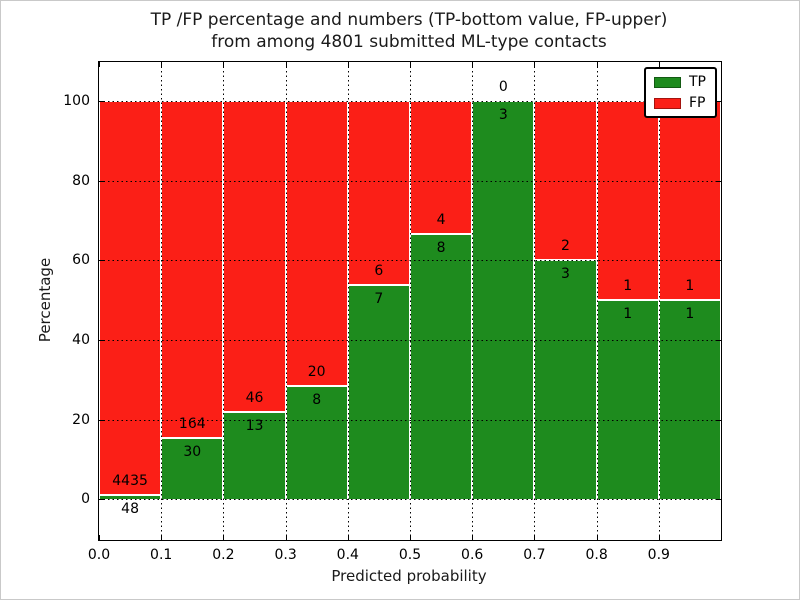 The width and height of the screenshot is (800, 600). I want to click on y-tick-label: 0, so click(85, 499).